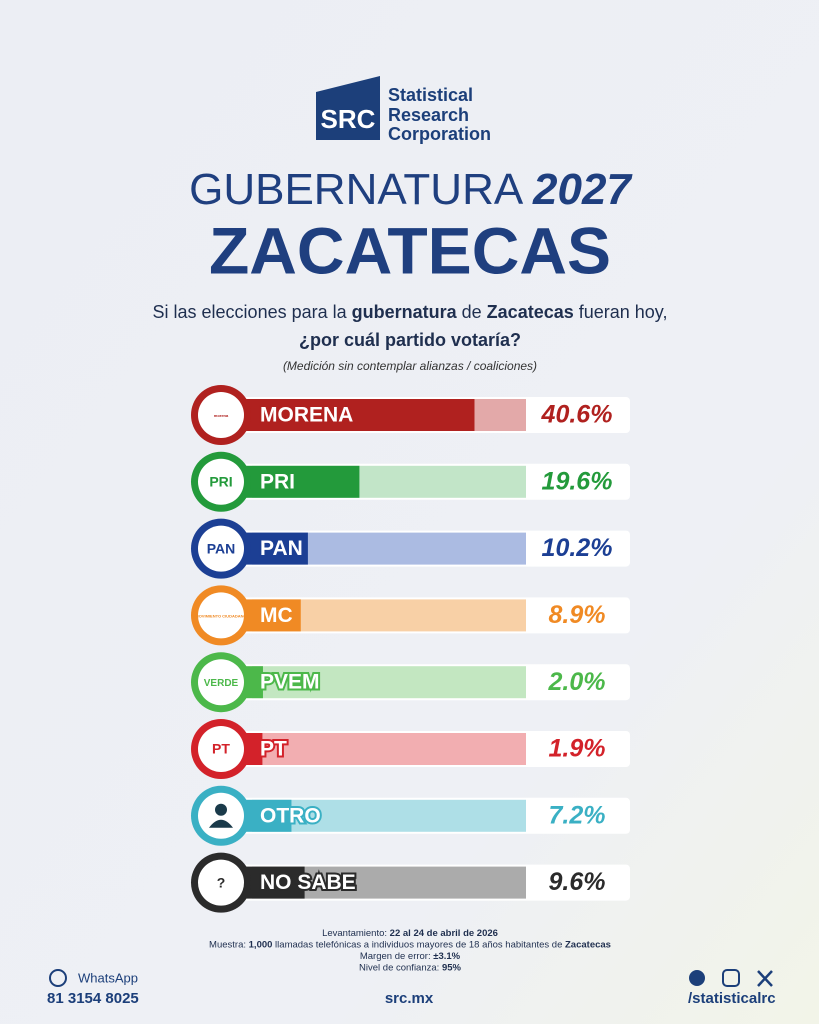 The width and height of the screenshot is (819, 1024). What do you see at coordinates (308, 882) in the screenshot?
I see `category-label: NO SABE` at bounding box center [308, 882].